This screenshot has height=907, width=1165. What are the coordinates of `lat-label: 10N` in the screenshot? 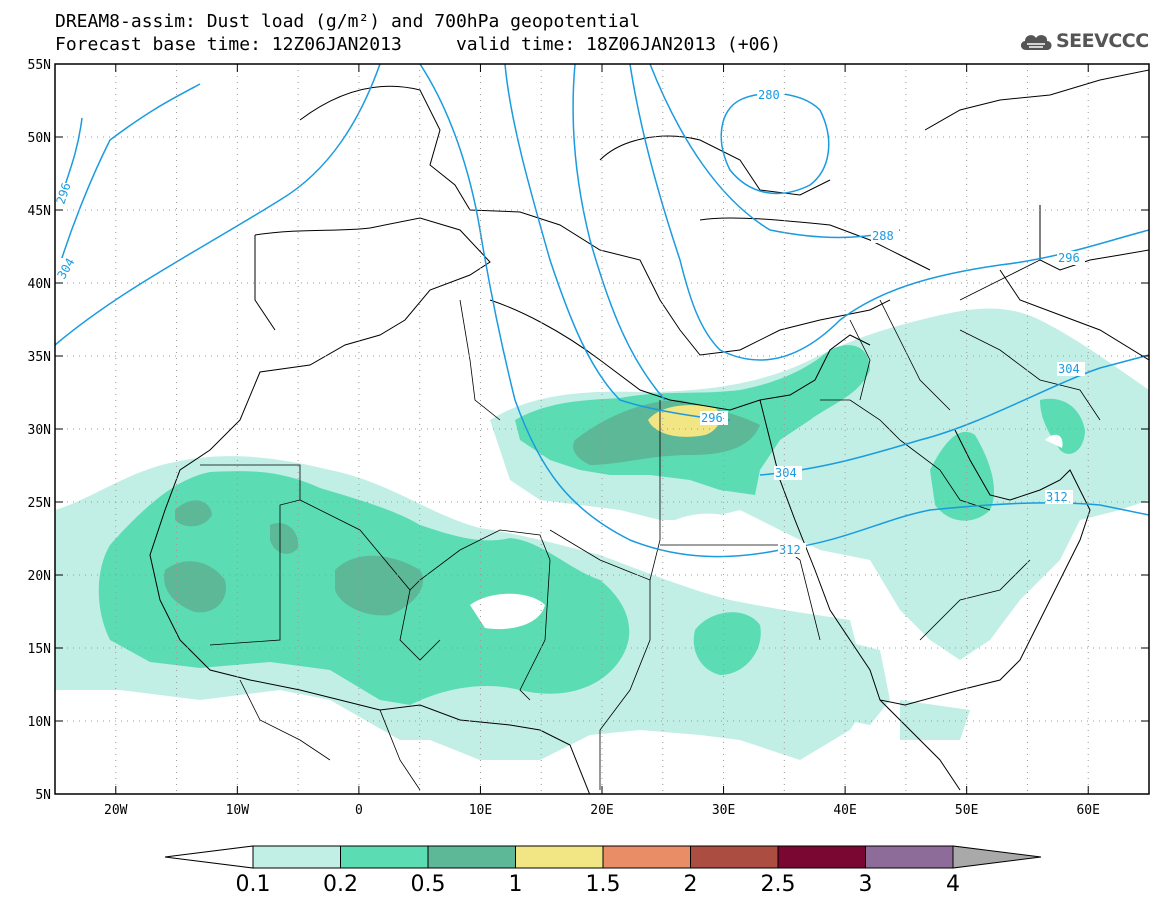 It's located at (39, 722).